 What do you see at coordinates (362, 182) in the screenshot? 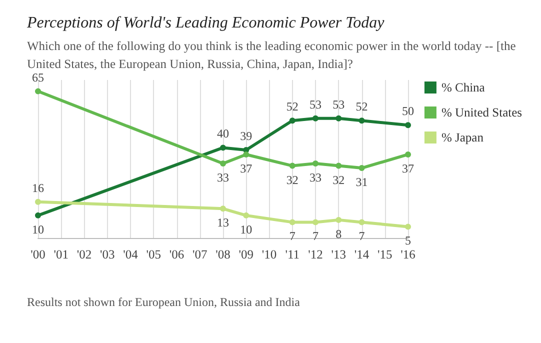
I see `data-label: 31` at bounding box center [362, 182].